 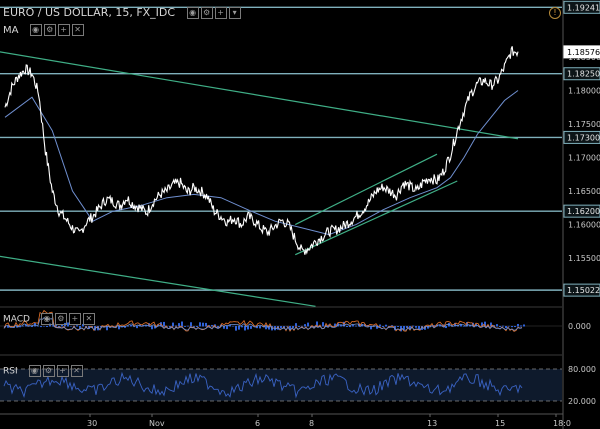 I want to click on ma-buttons: ◉ ⚙ + ✕, so click(x=56, y=30).